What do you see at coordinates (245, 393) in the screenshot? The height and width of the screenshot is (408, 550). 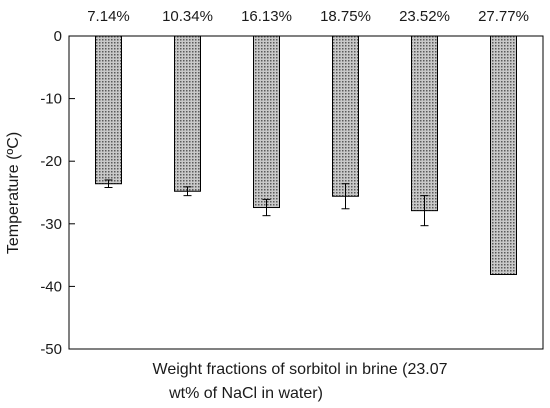 I see `x-axis-title-line-2: wt% of NaCl in water)` at bounding box center [245, 393].